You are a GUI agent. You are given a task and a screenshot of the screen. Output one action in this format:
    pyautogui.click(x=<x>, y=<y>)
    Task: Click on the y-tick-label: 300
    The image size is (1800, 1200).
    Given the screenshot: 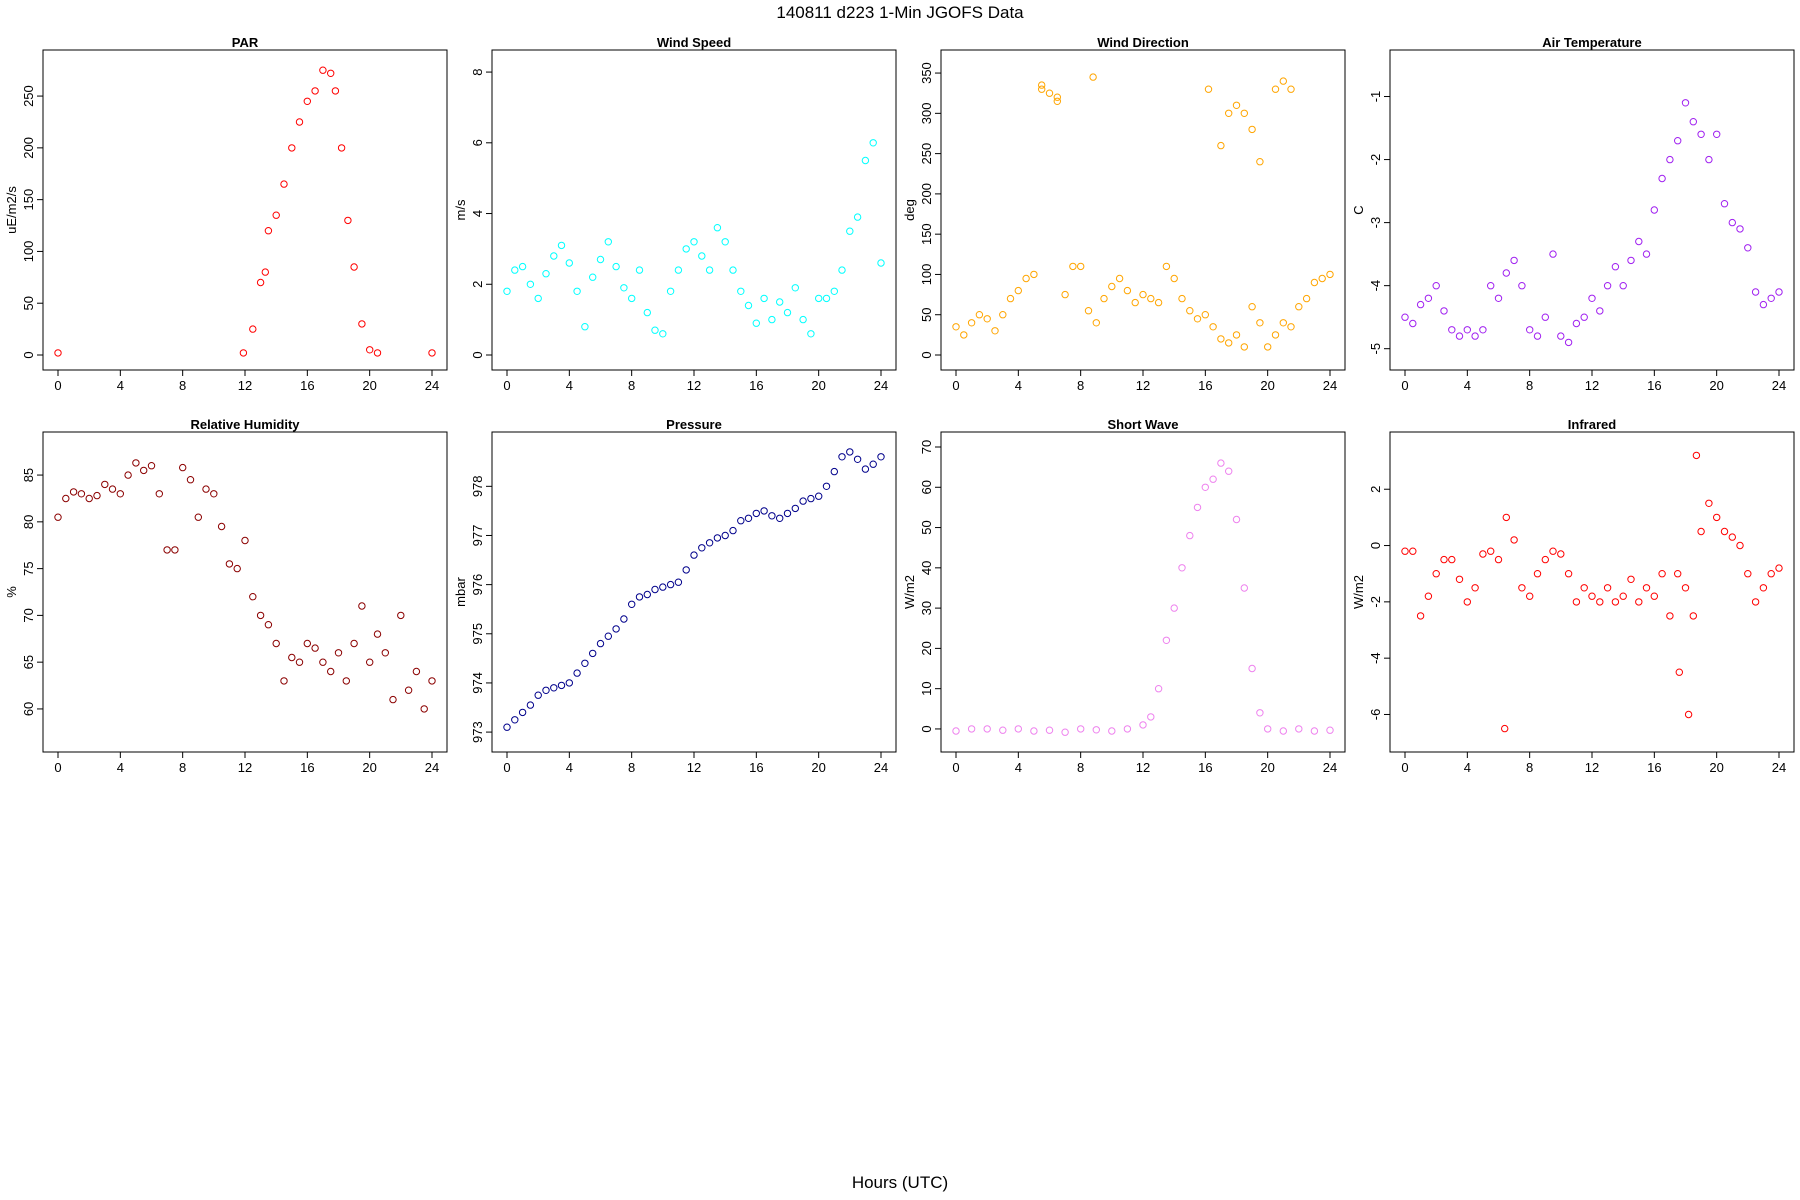 What is the action you would take?
    pyautogui.click(x=926, y=113)
    